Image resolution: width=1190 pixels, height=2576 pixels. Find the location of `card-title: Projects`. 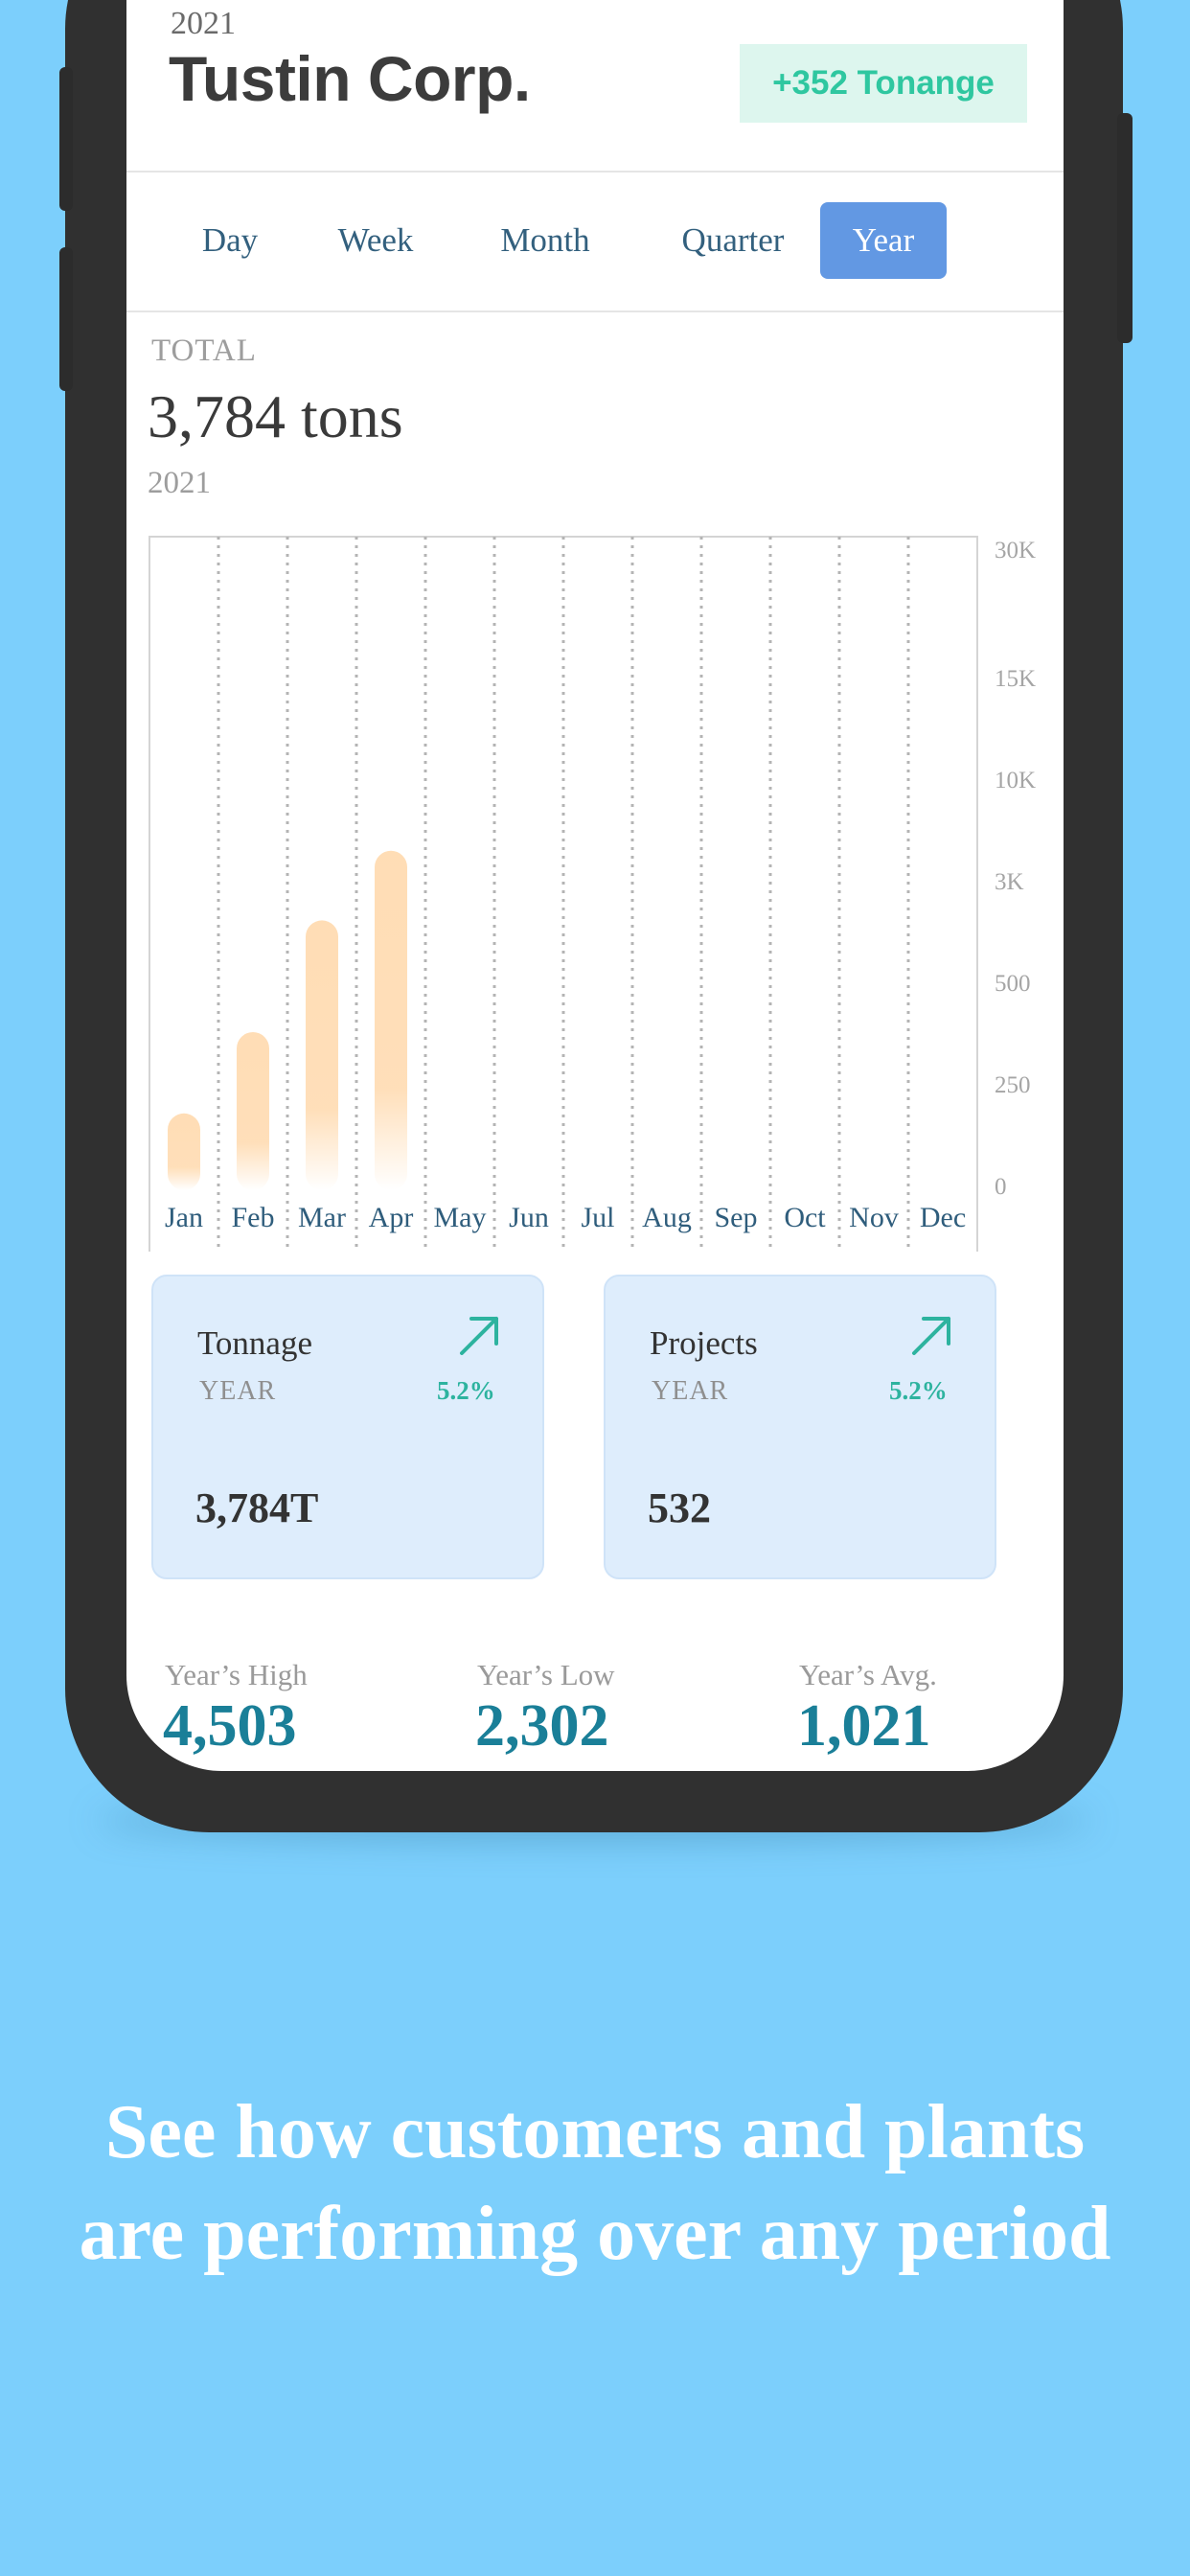

card-title: Projects is located at coordinates (704, 1343).